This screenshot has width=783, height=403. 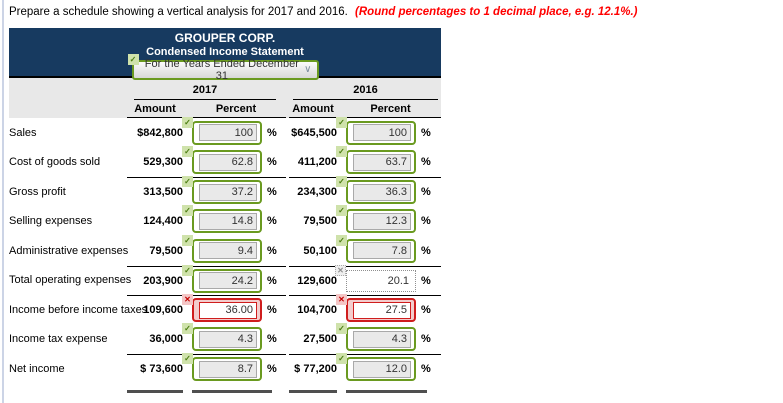 I want to click on amount-2017-value: 313,500, so click(x=155, y=192).